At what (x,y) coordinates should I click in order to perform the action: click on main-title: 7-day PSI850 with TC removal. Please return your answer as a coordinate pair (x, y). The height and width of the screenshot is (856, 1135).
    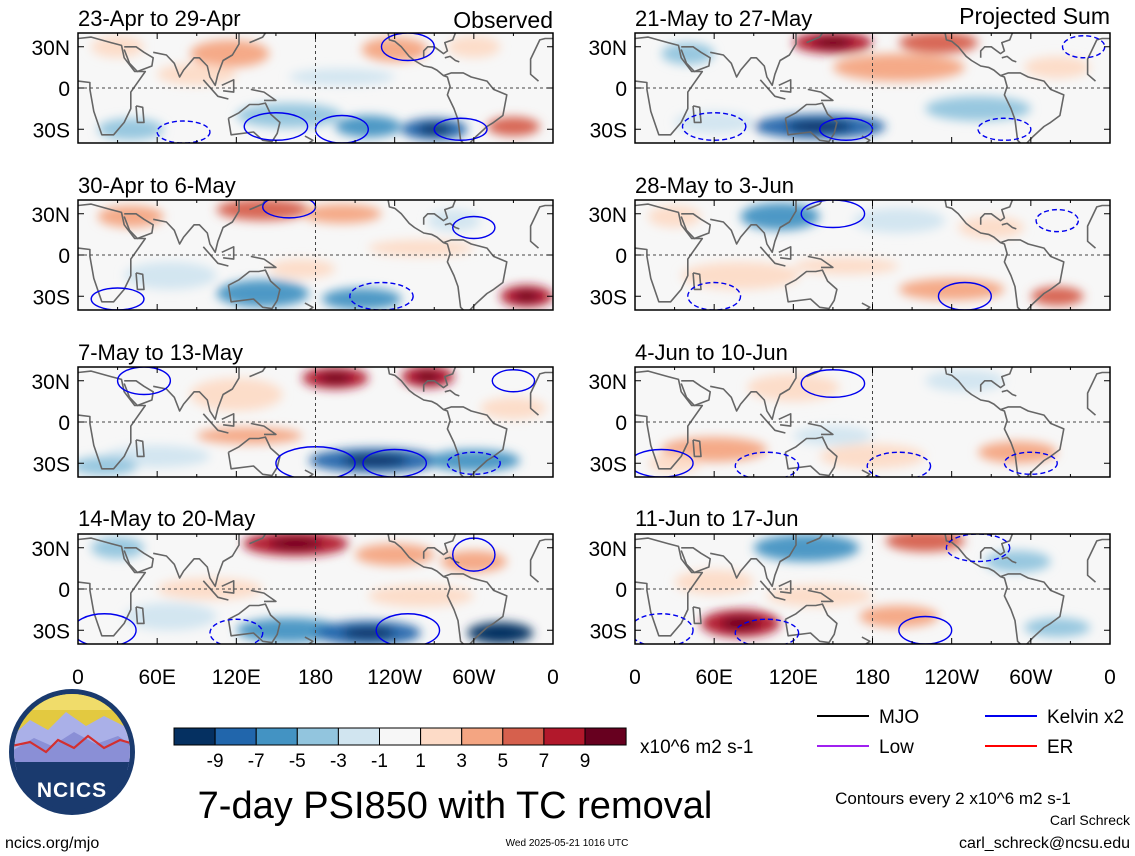
    Looking at the image, I should click on (455, 806).